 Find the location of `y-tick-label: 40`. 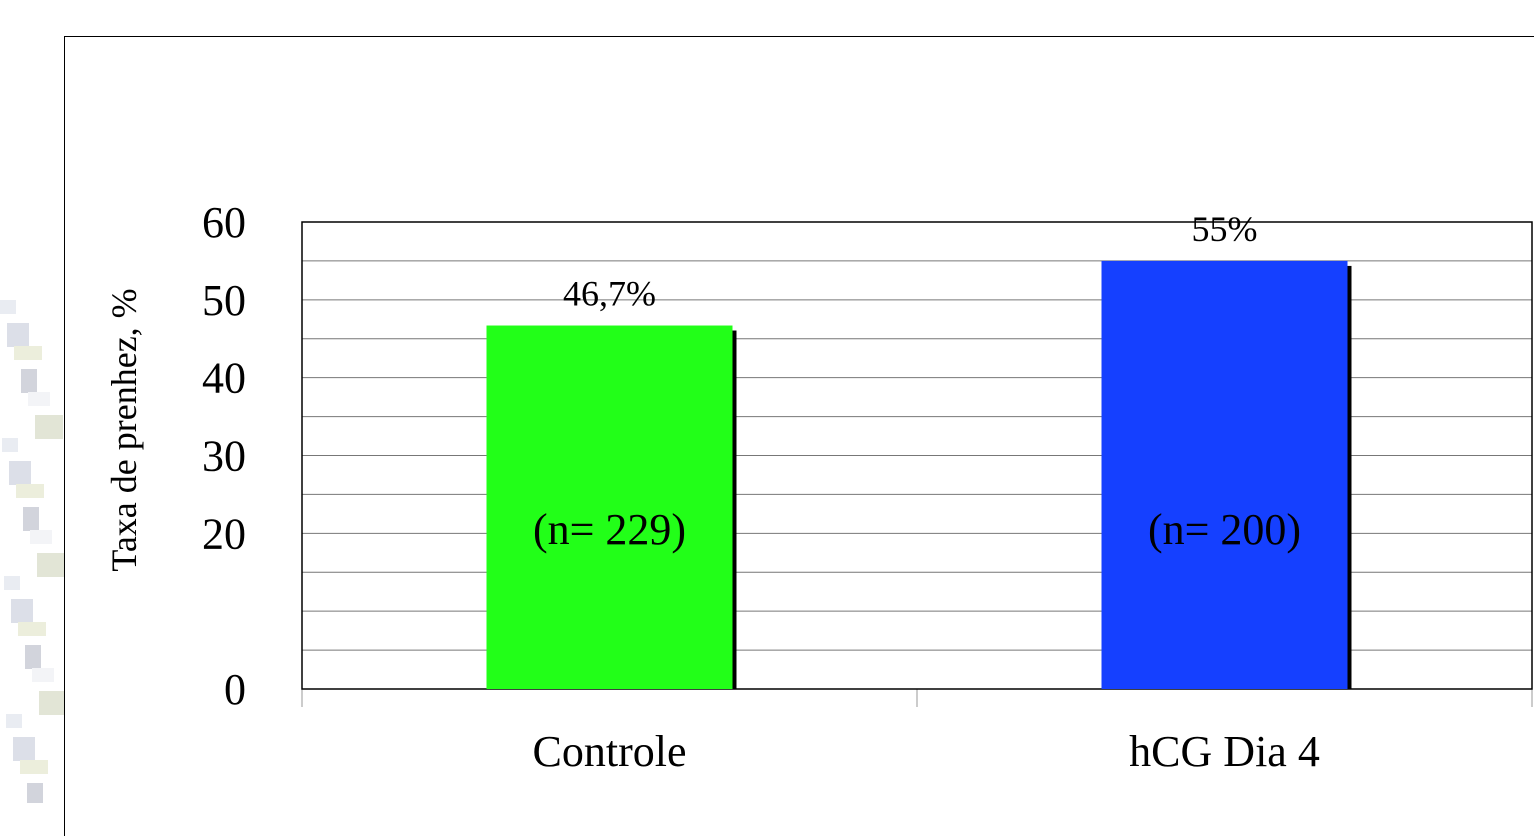

y-tick-label: 40 is located at coordinates (224, 378).